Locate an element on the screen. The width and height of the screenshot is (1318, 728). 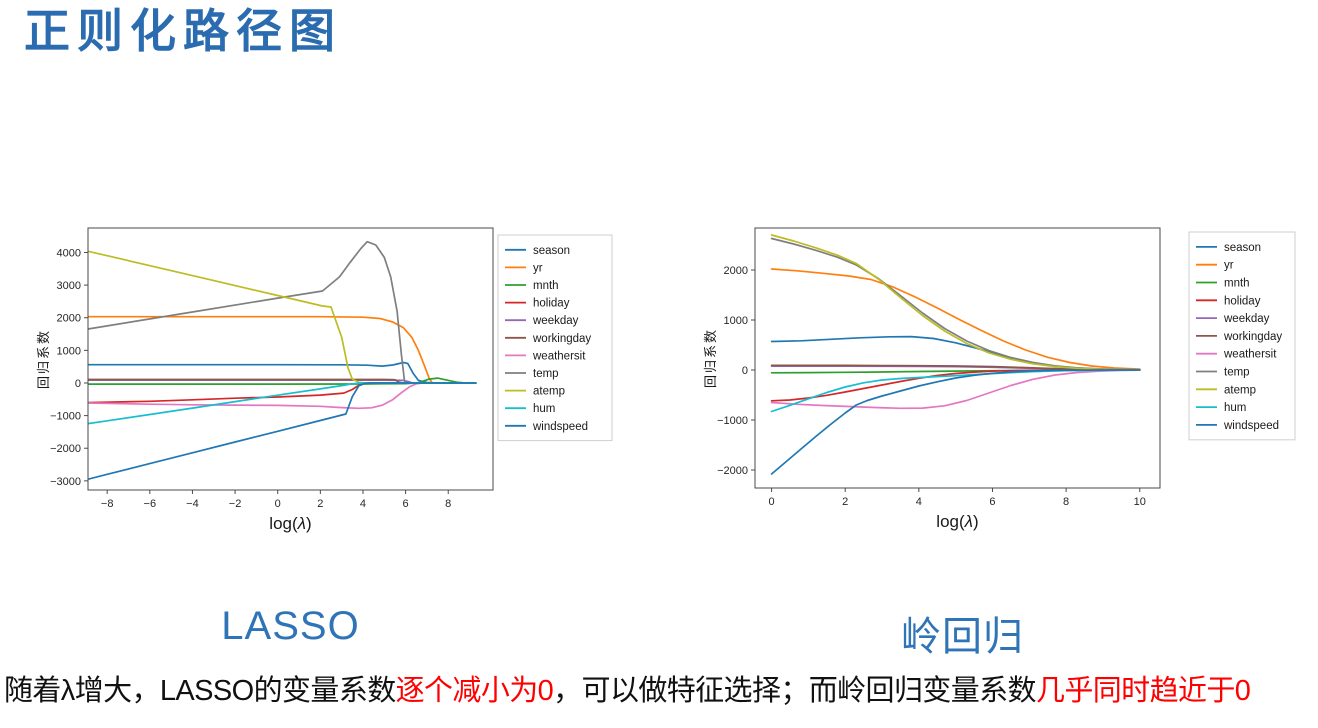
caption-ridge: 岭回归 is located at coordinates (962, 637).